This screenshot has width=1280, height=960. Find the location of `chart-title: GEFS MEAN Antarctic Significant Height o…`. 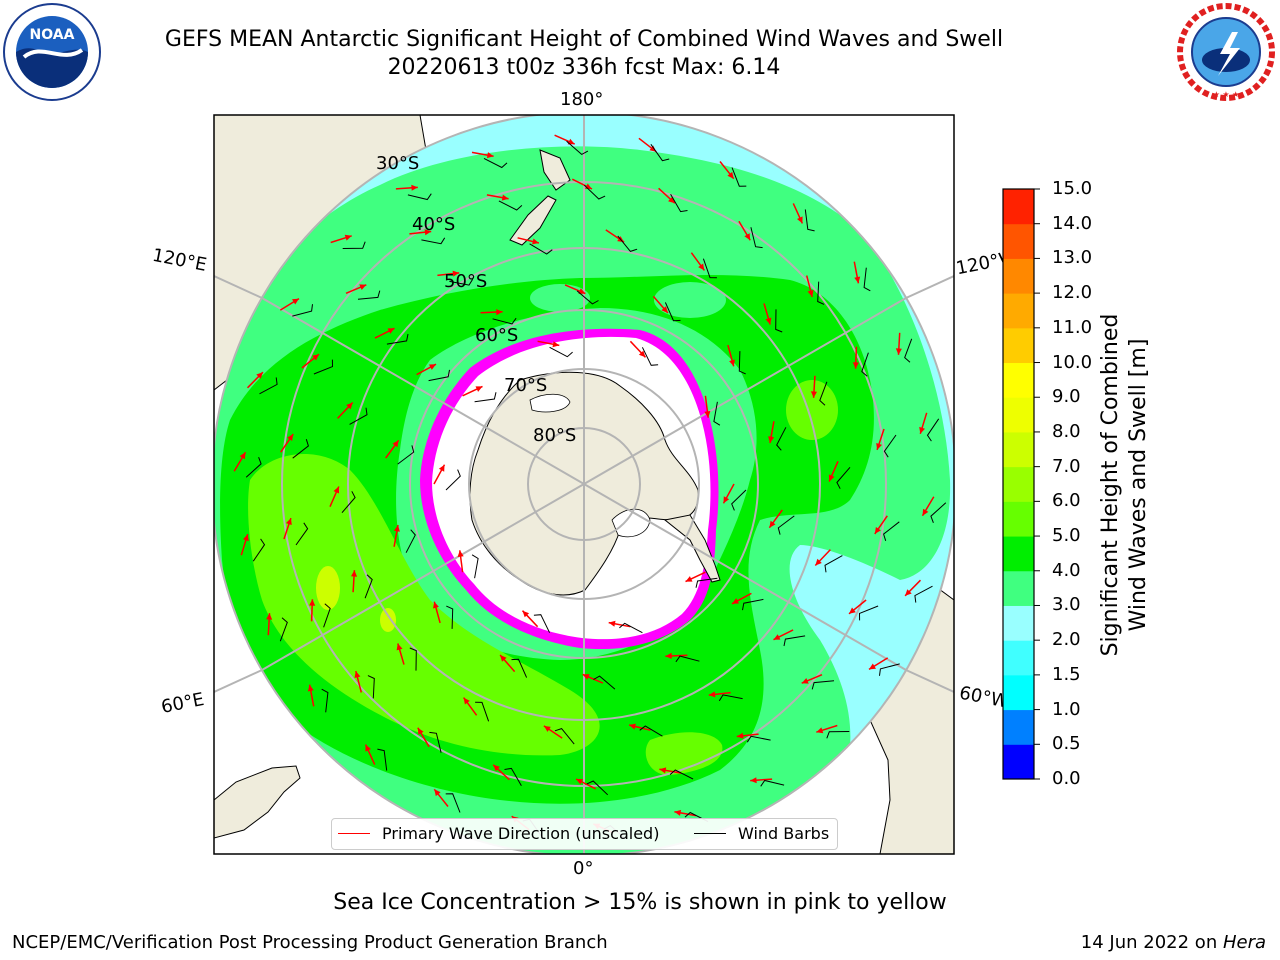

chart-title: GEFS MEAN Antarctic Significant Height o… is located at coordinates (584, 39).